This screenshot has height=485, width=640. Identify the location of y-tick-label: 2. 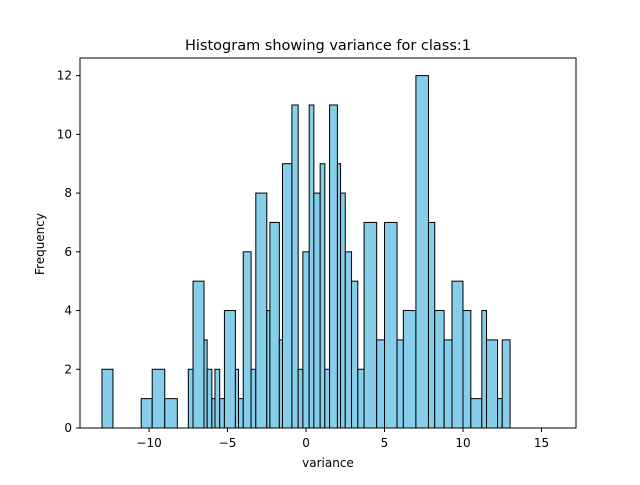
(68, 369).